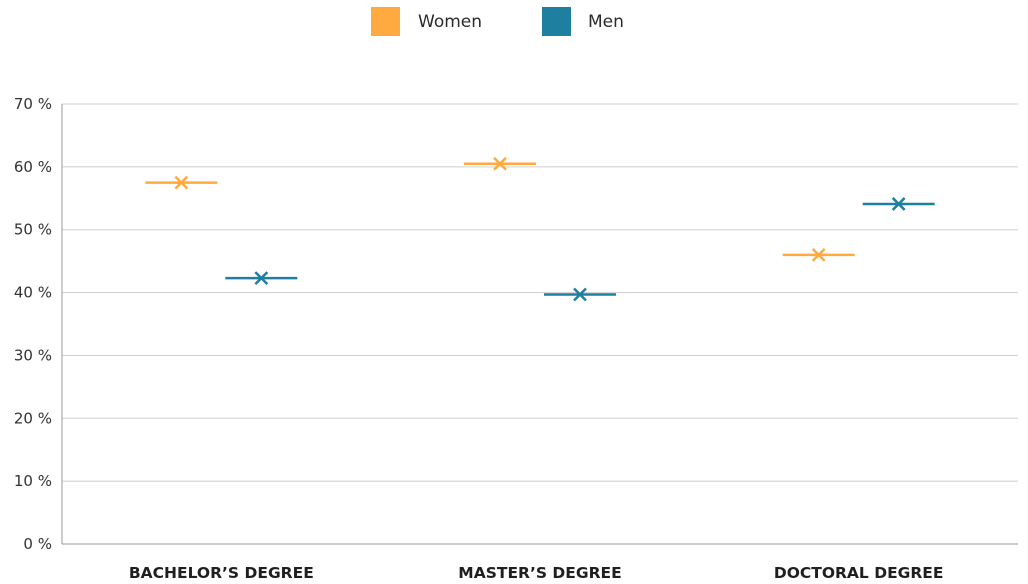  Describe the element at coordinates (38, 324) in the screenshot. I see `y-axis: 0 % 10 % 20 % 30 % 40 % 50 % 60 % 70 %` at that location.